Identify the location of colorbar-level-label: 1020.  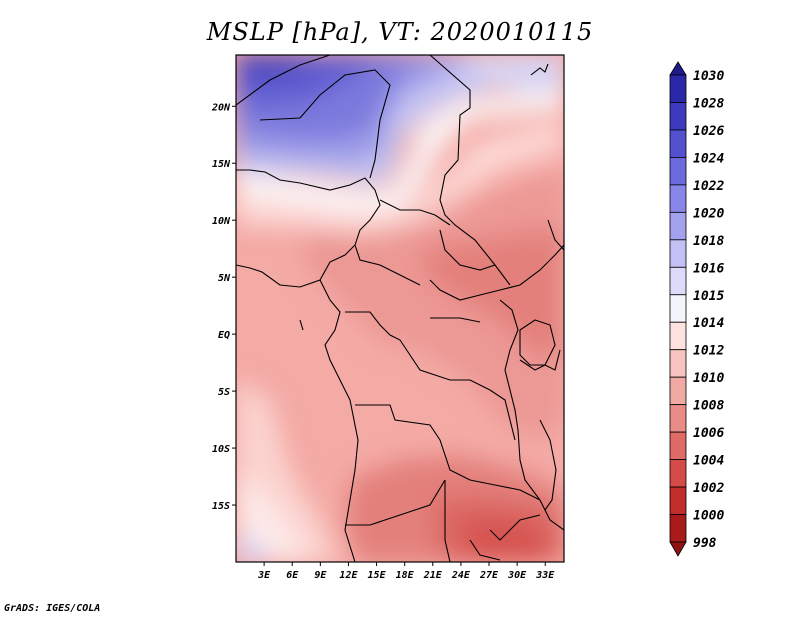
(708, 213).